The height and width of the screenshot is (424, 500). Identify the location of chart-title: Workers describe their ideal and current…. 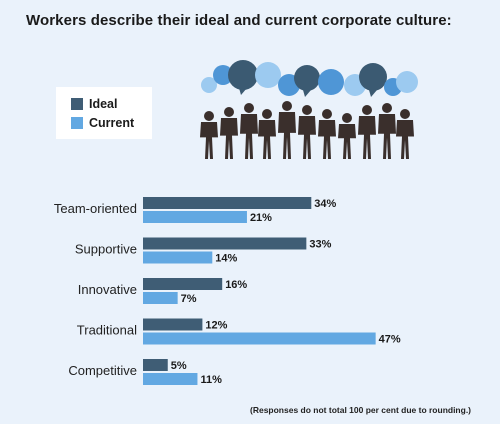
(239, 20).